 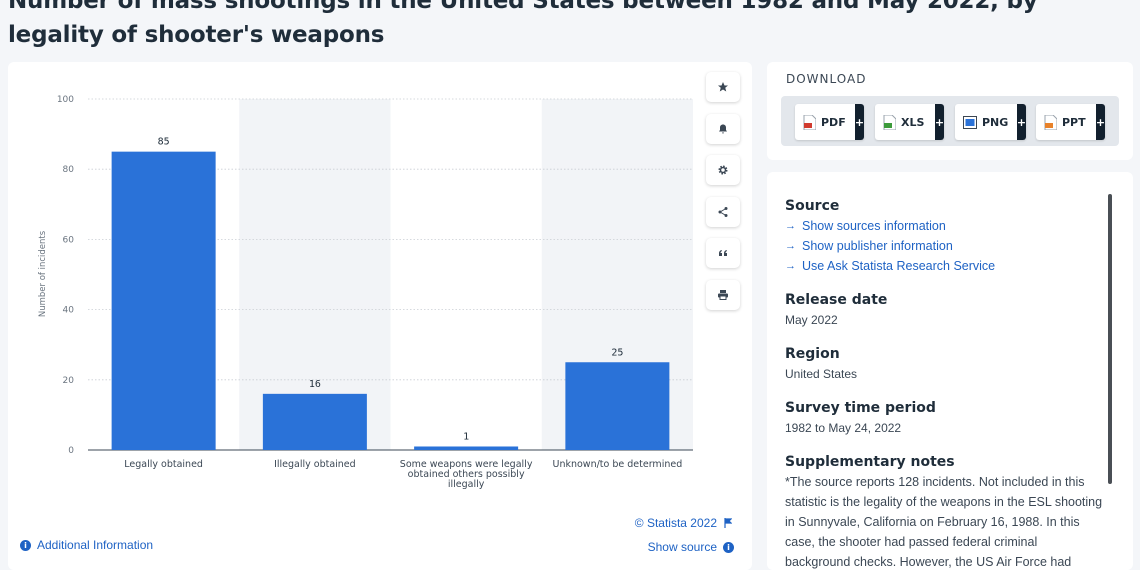 What do you see at coordinates (617, 352) in the screenshot?
I see `bar-value-label: 25` at bounding box center [617, 352].